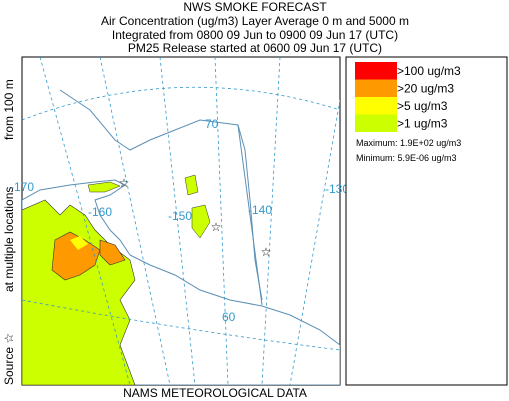  Describe the element at coordinates (229, 317) in the screenshot. I see `lat-label: 60` at that location.